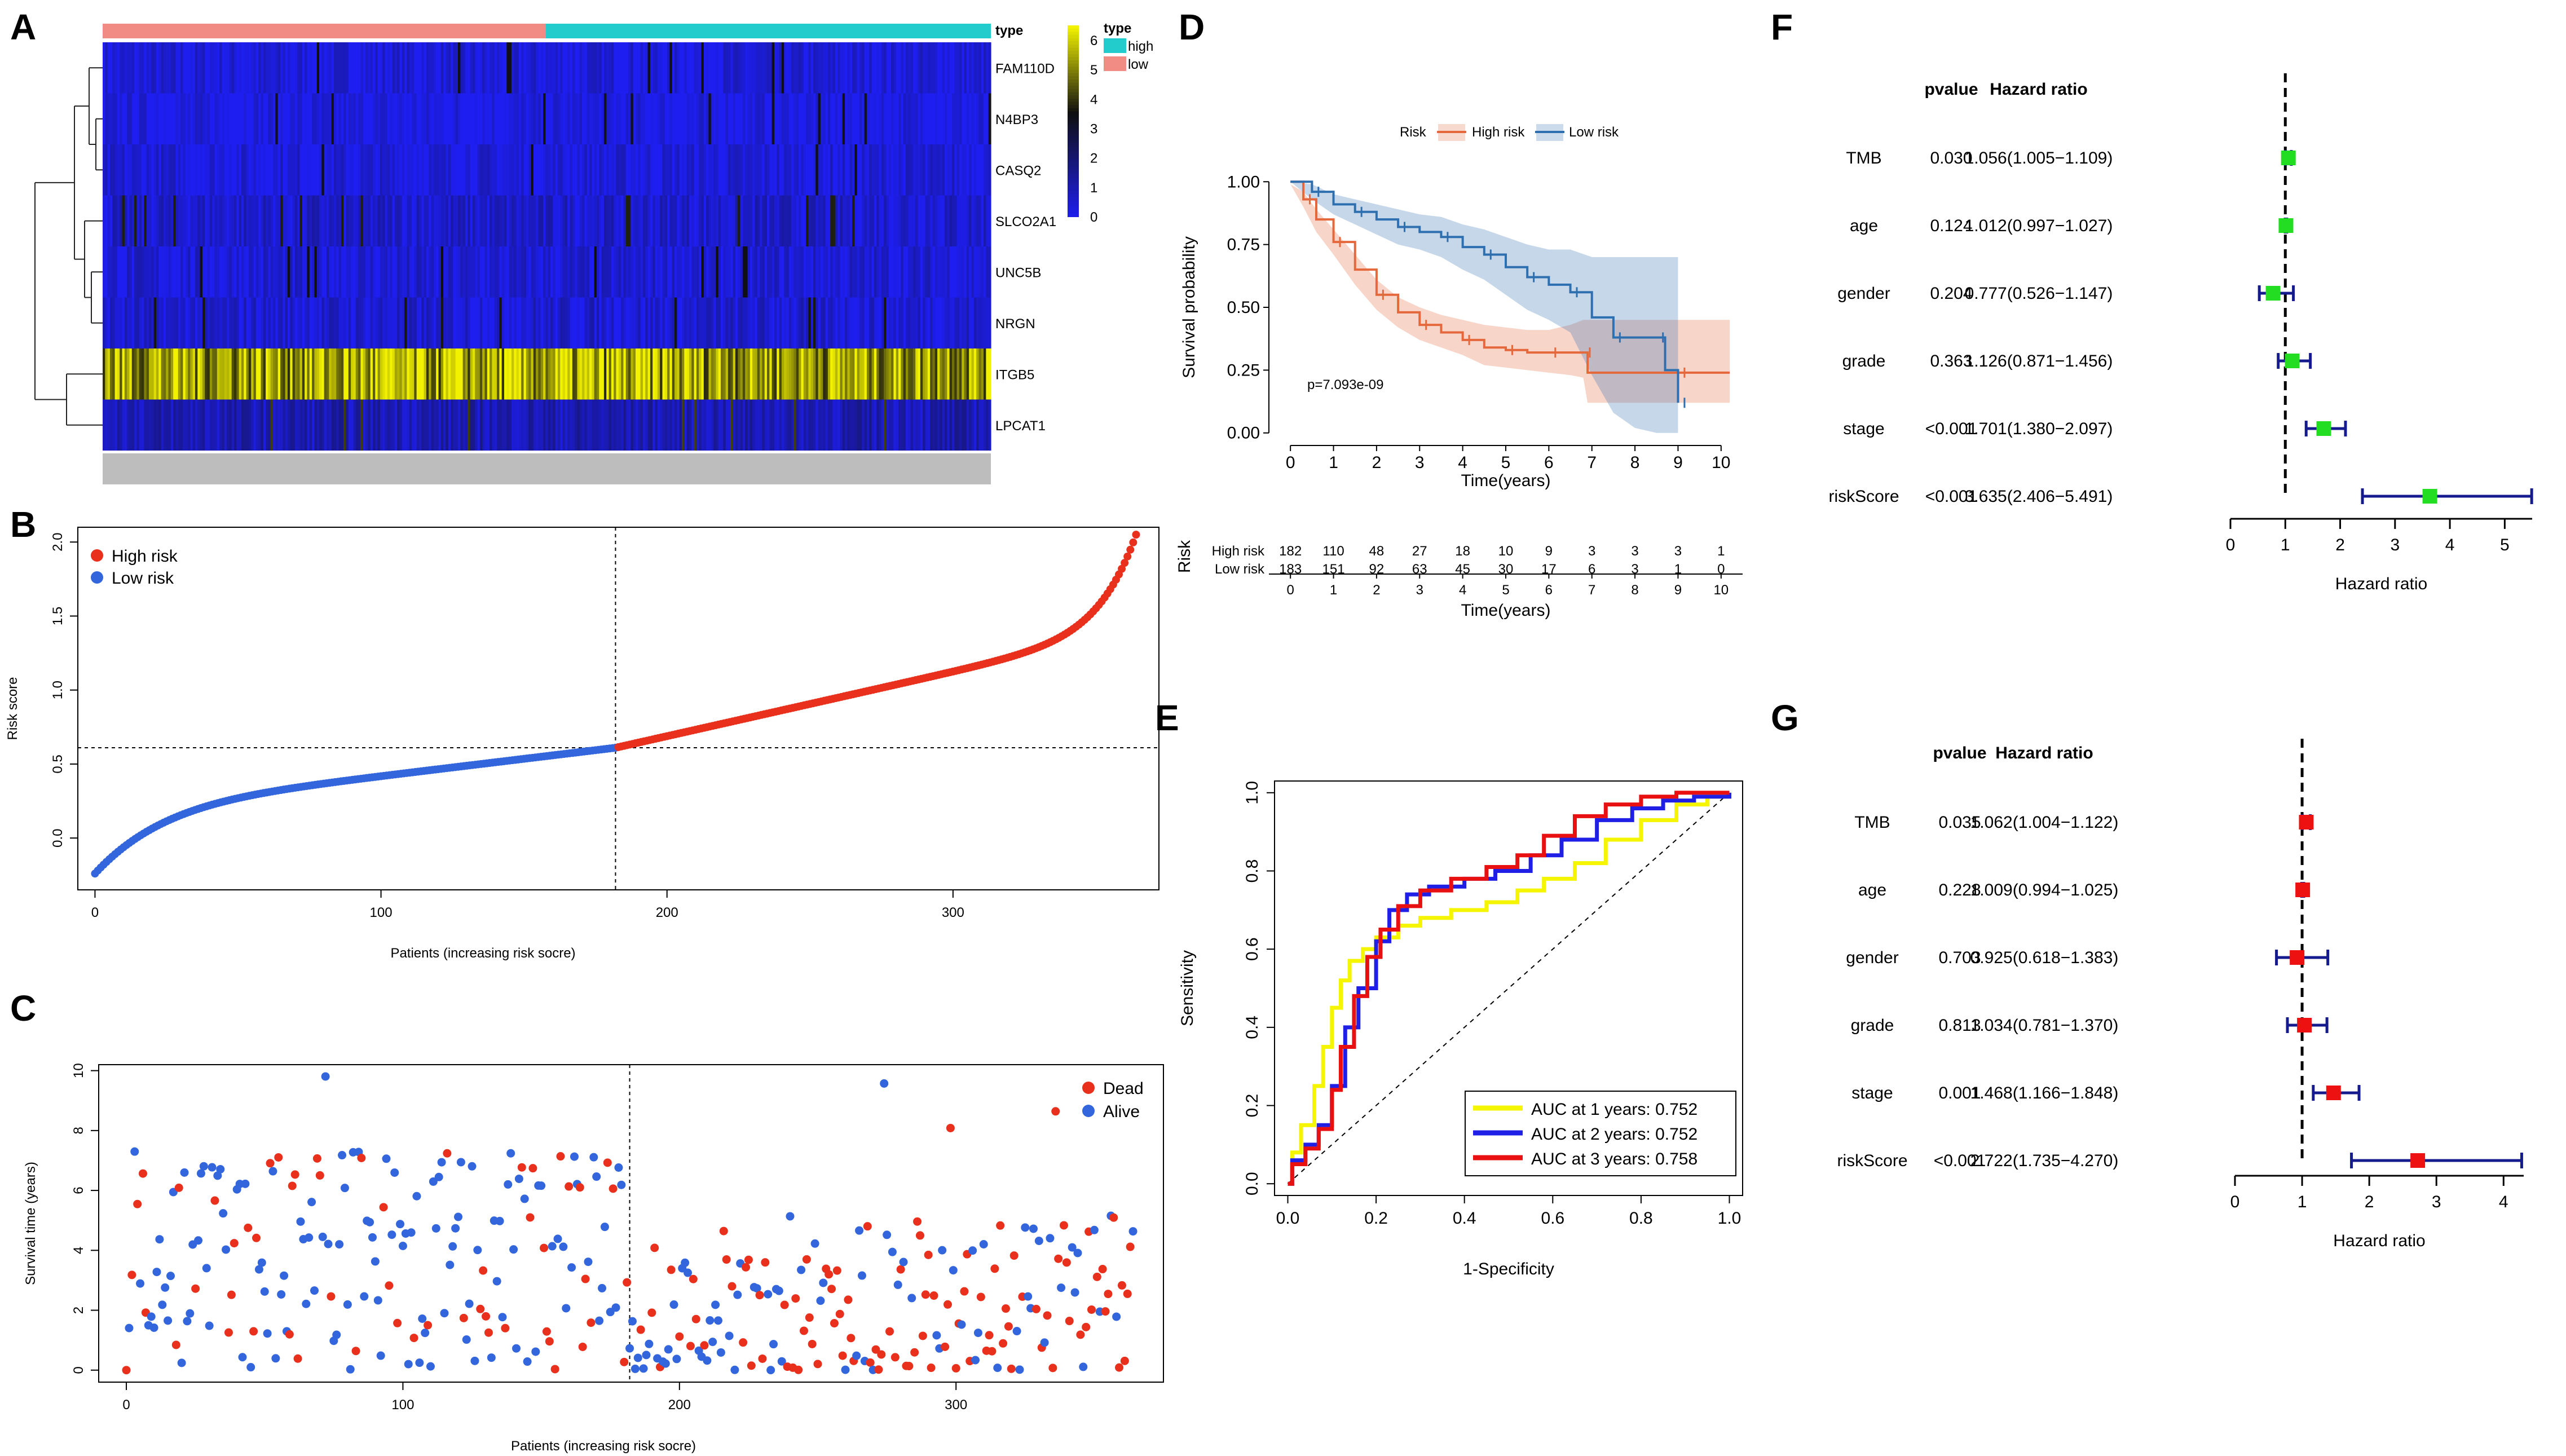 The width and height of the screenshot is (2566, 1456). I want to click on hazard-ratio-cell: 1.126(0.871−1.456), so click(2039, 361).